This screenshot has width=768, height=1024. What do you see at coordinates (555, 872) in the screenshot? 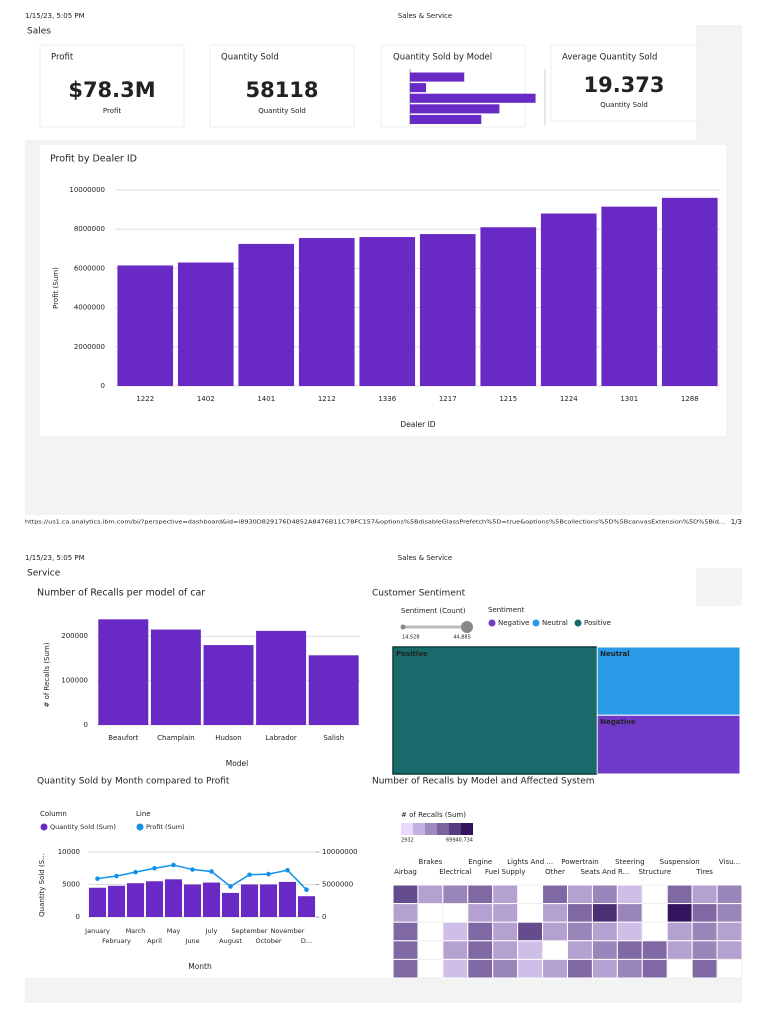
I see `x-tick-label: Other` at bounding box center [555, 872].